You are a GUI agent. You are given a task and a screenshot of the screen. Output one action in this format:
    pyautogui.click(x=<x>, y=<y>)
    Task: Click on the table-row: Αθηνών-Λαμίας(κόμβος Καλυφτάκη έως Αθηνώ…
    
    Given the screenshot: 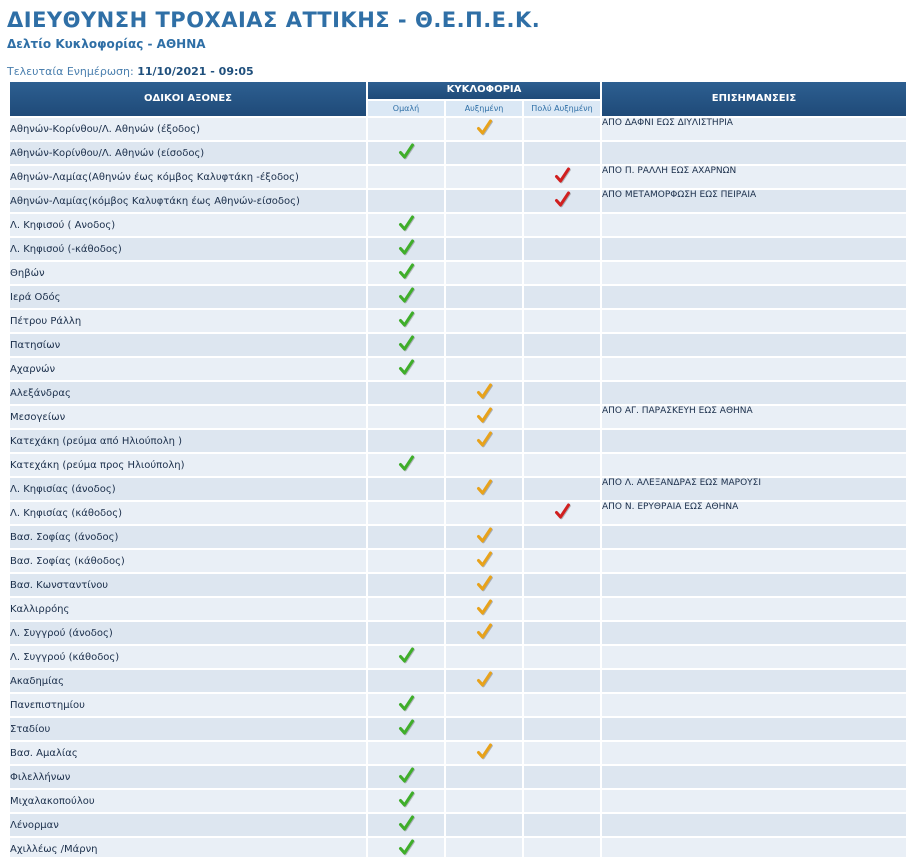 What is the action you would take?
    pyautogui.click(x=458, y=201)
    